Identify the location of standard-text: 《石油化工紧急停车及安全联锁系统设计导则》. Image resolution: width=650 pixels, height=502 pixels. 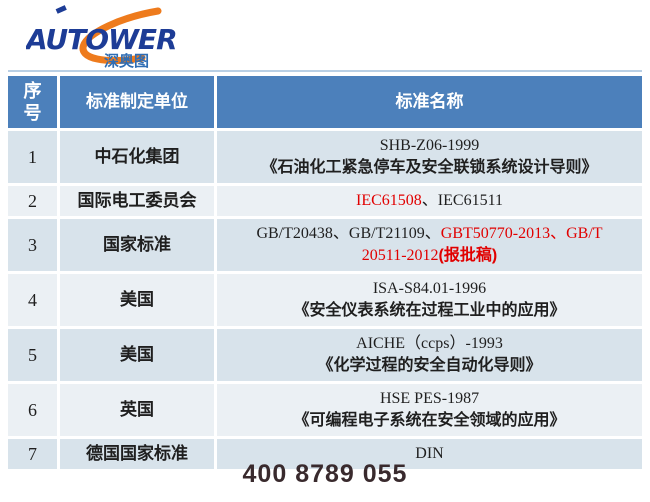
(429, 167).